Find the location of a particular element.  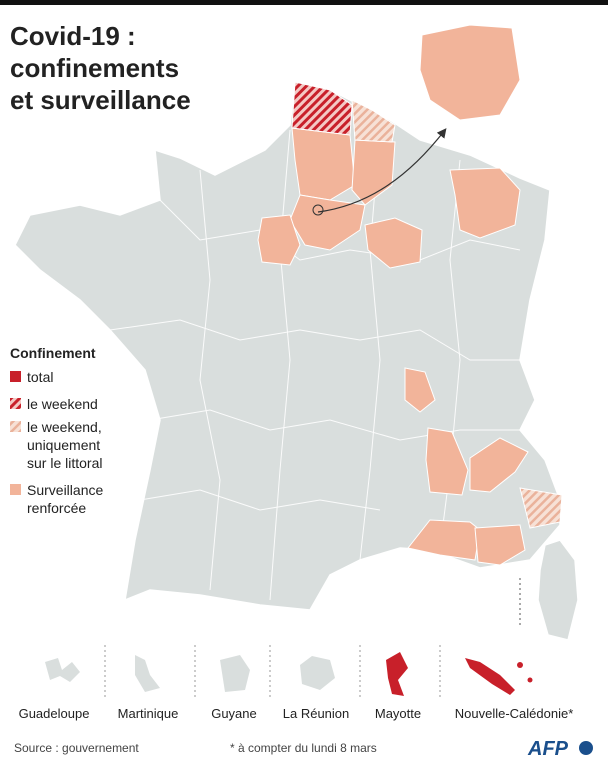

source: Source : gouvernement is located at coordinates (76, 748).